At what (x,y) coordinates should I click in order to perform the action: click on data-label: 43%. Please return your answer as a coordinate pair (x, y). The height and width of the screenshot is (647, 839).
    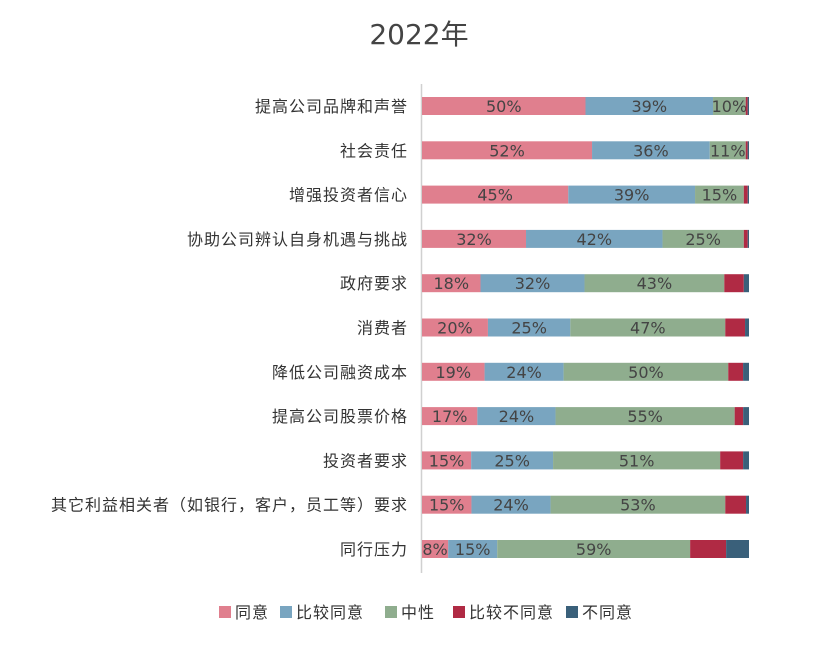
    Looking at the image, I should click on (655, 283).